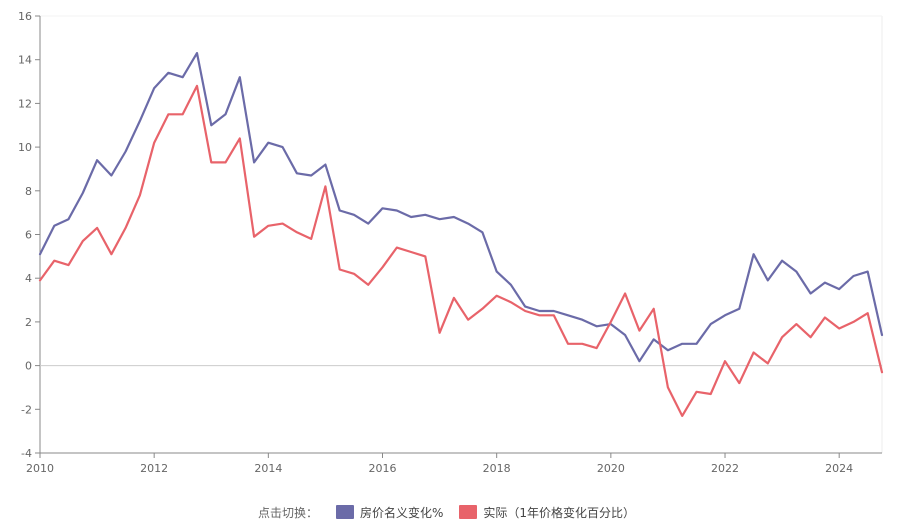 The width and height of the screenshot is (899, 532). Describe the element at coordinates (28, 235) in the screenshot. I see `y-tick-label: 6` at that location.